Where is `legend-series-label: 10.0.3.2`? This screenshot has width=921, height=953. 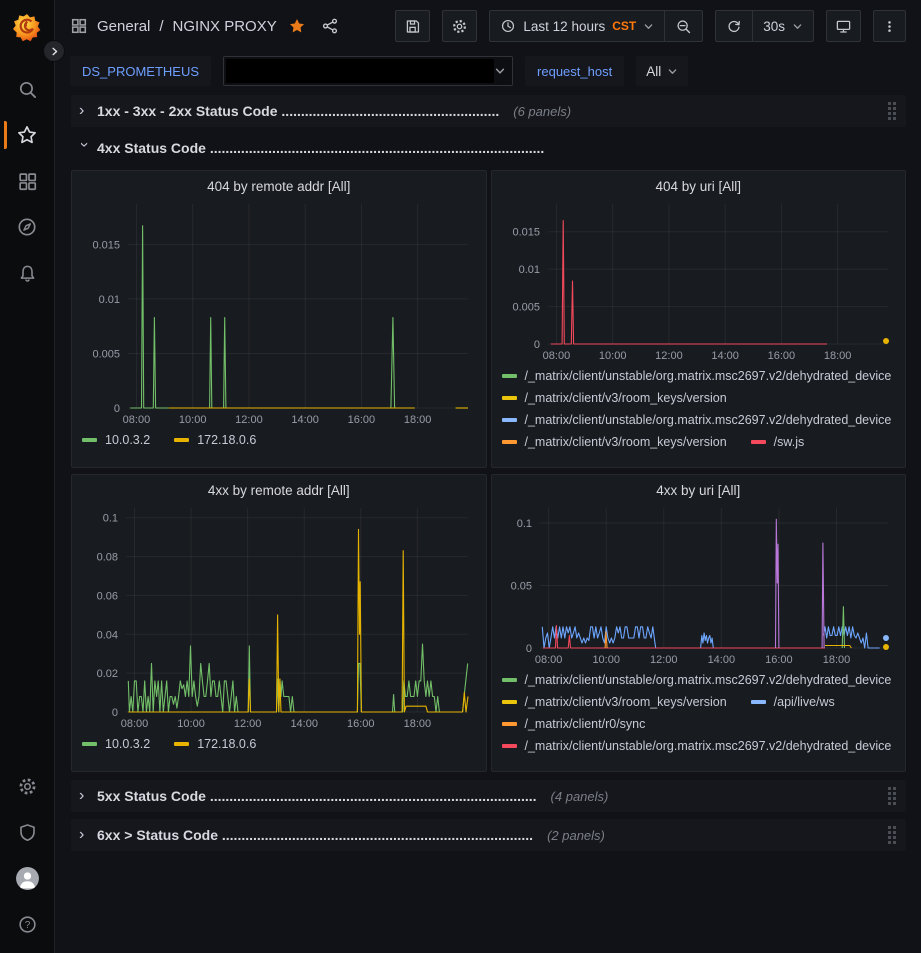 legend-series-label: 10.0.3.2 is located at coordinates (128, 440).